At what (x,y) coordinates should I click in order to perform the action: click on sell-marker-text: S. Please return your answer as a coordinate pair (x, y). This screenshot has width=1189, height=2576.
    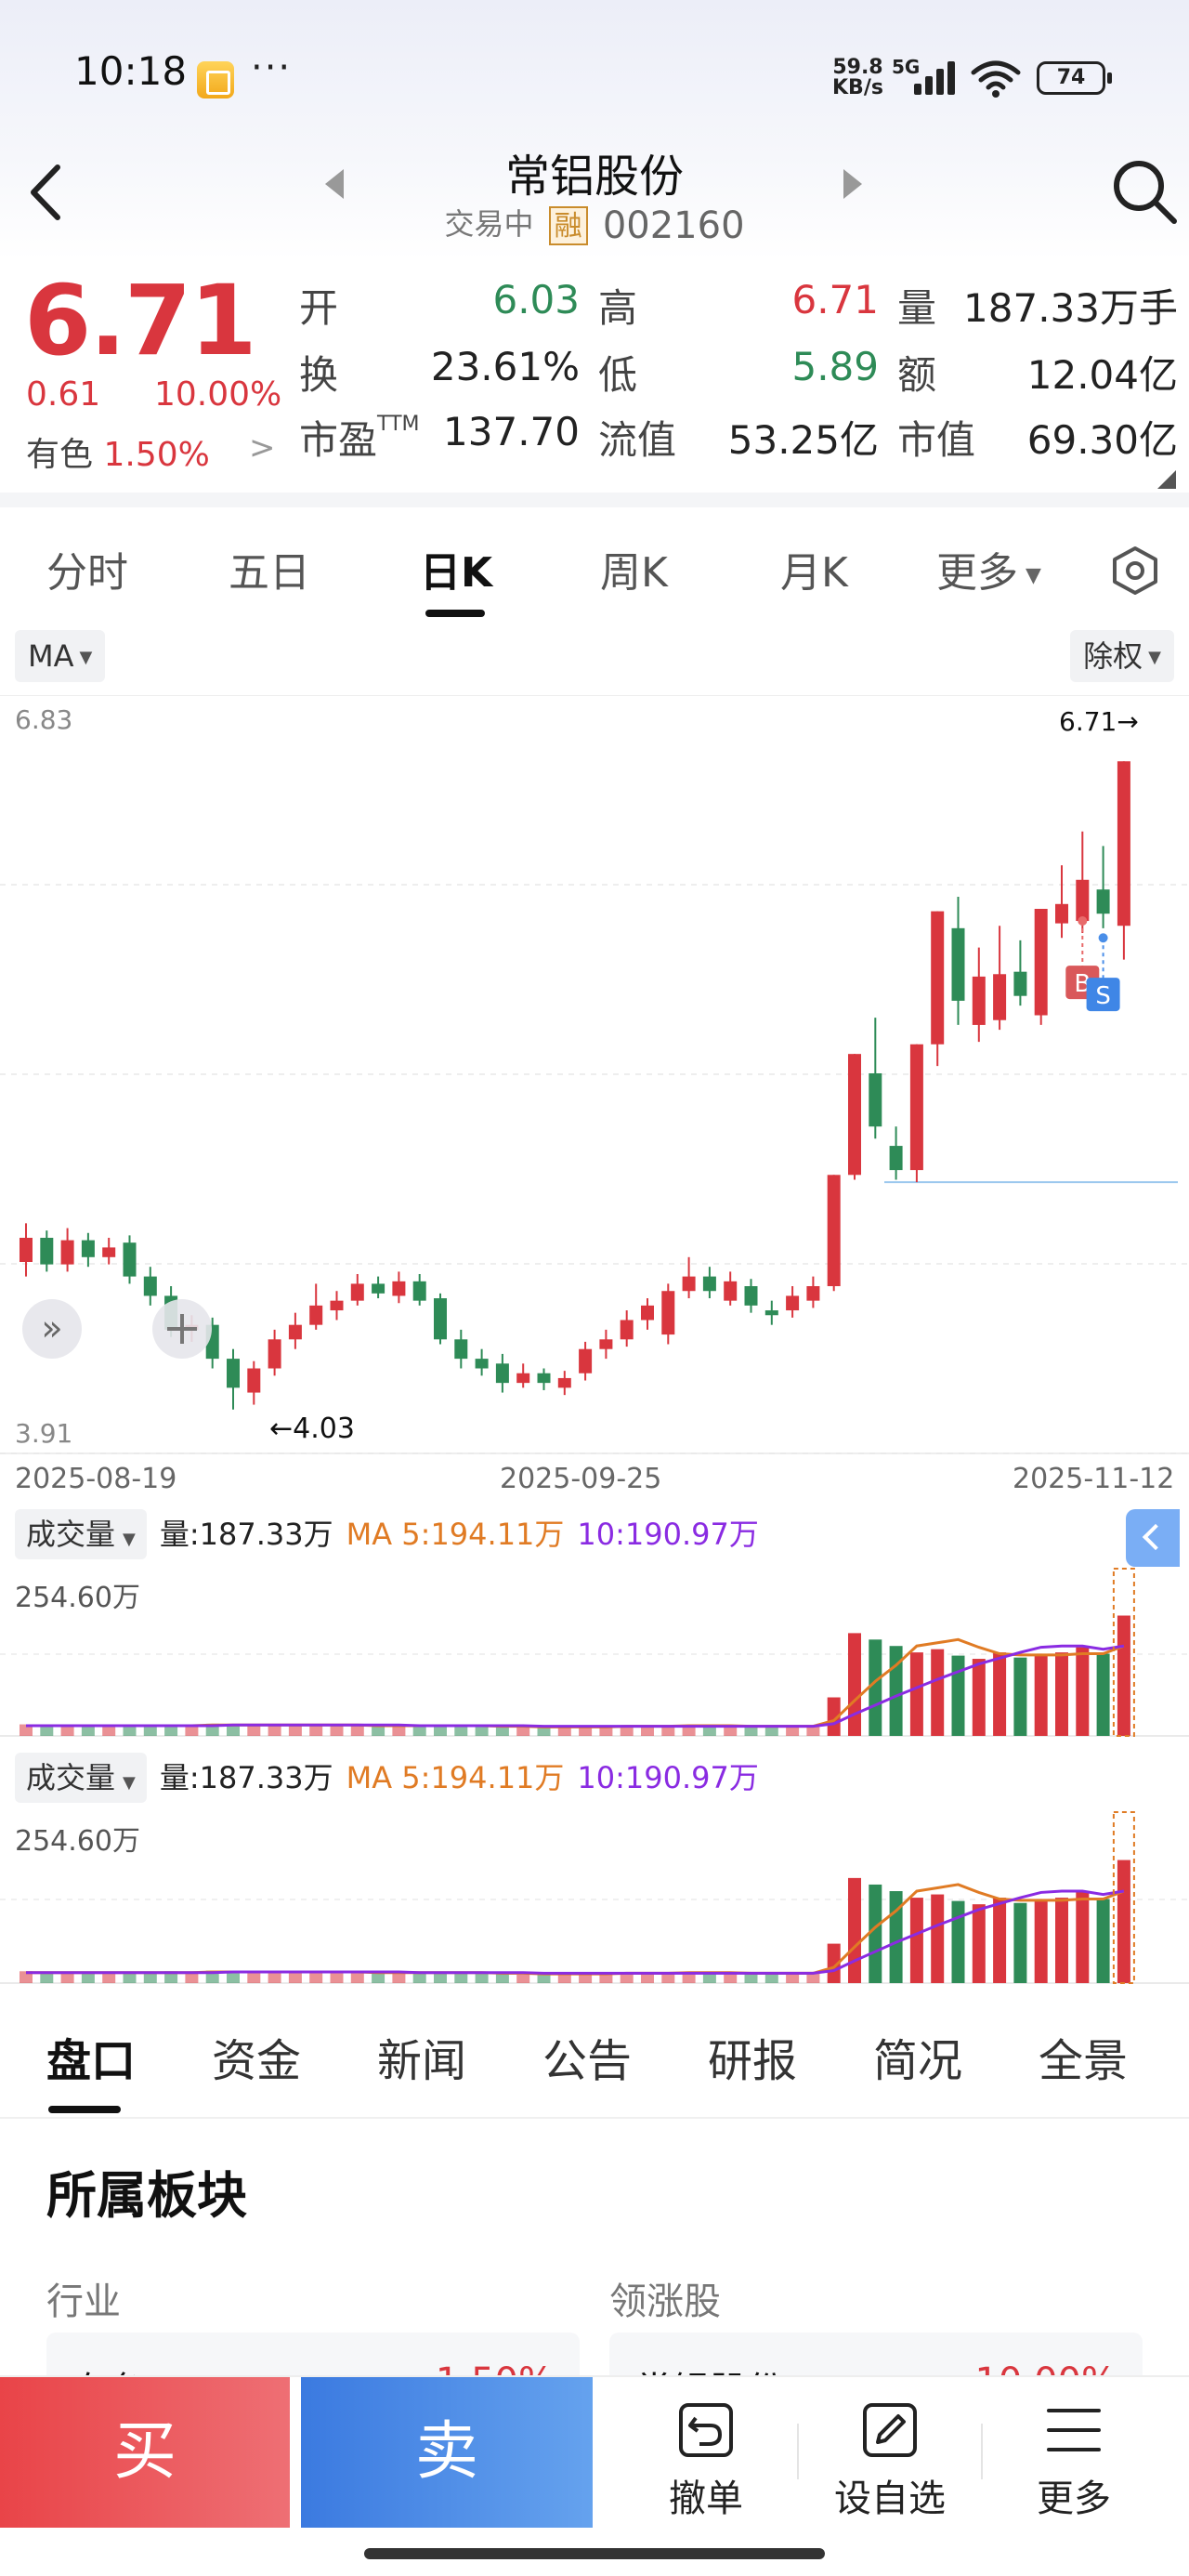
    Looking at the image, I should click on (1103, 996).